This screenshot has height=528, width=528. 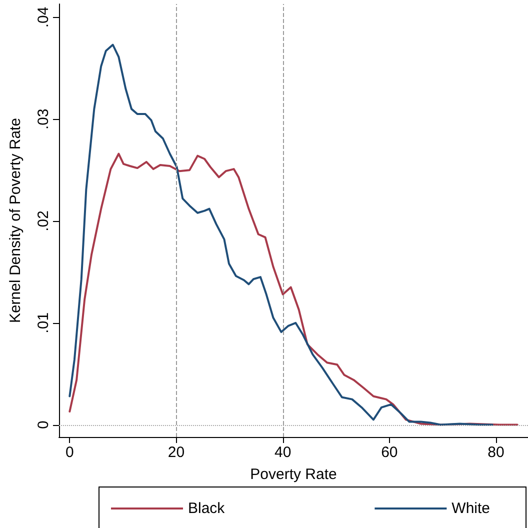 I want to click on x-tick-label: 0, so click(x=69, y=452).